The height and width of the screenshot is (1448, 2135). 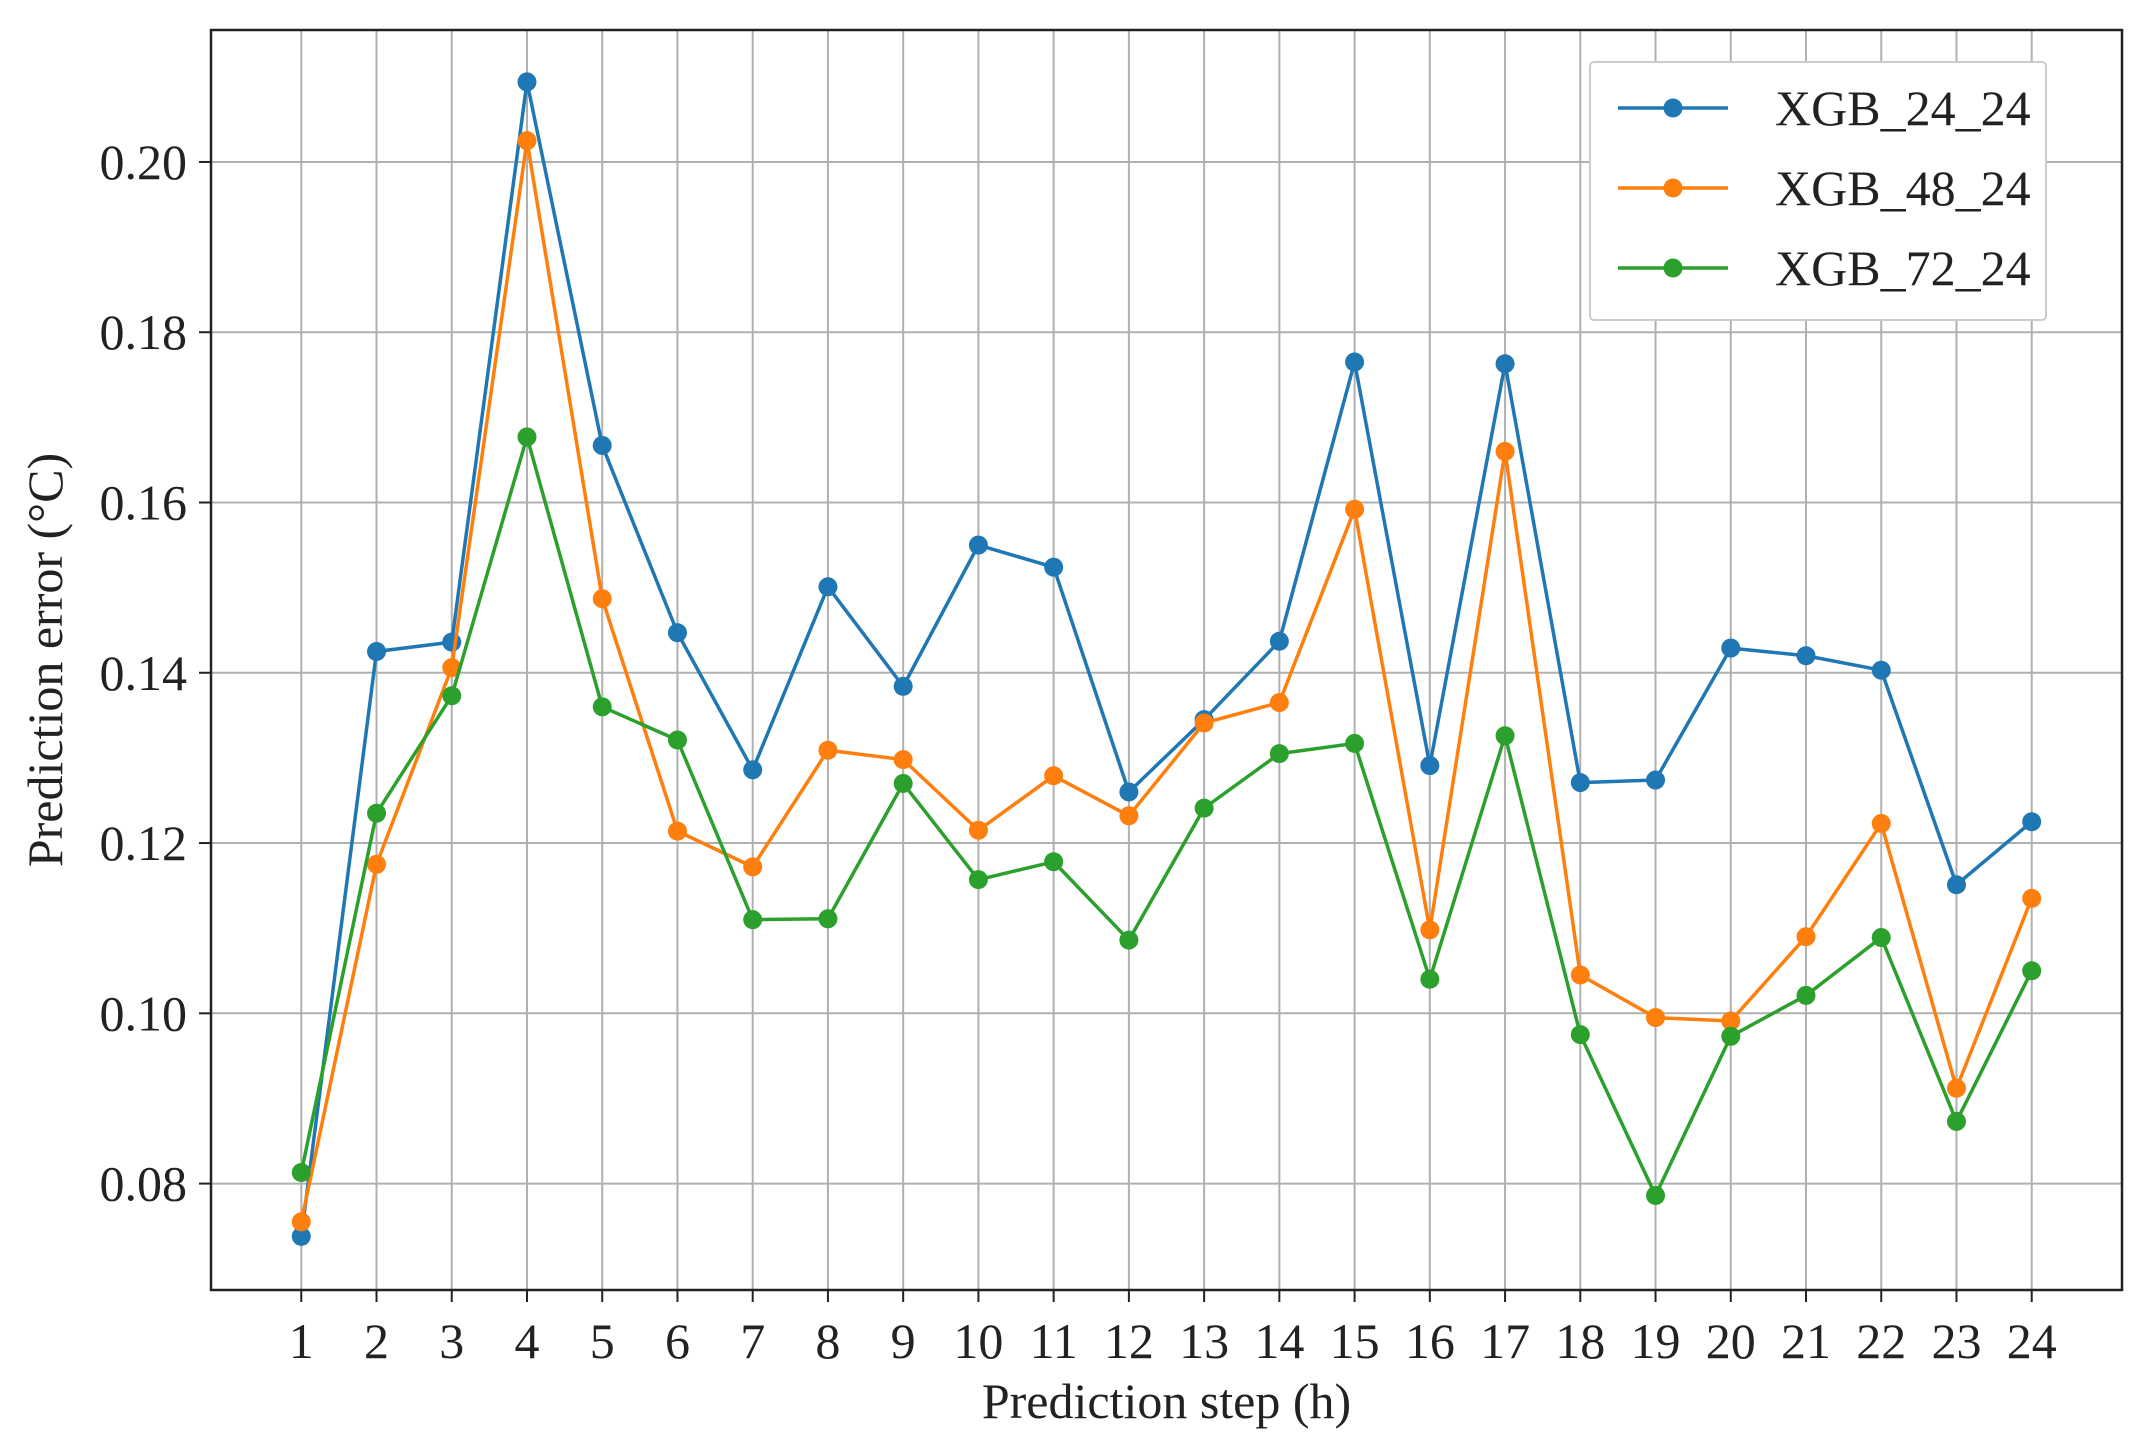 I want to click on legend-label: XGB_24_24, so click(x=1903, y=108).